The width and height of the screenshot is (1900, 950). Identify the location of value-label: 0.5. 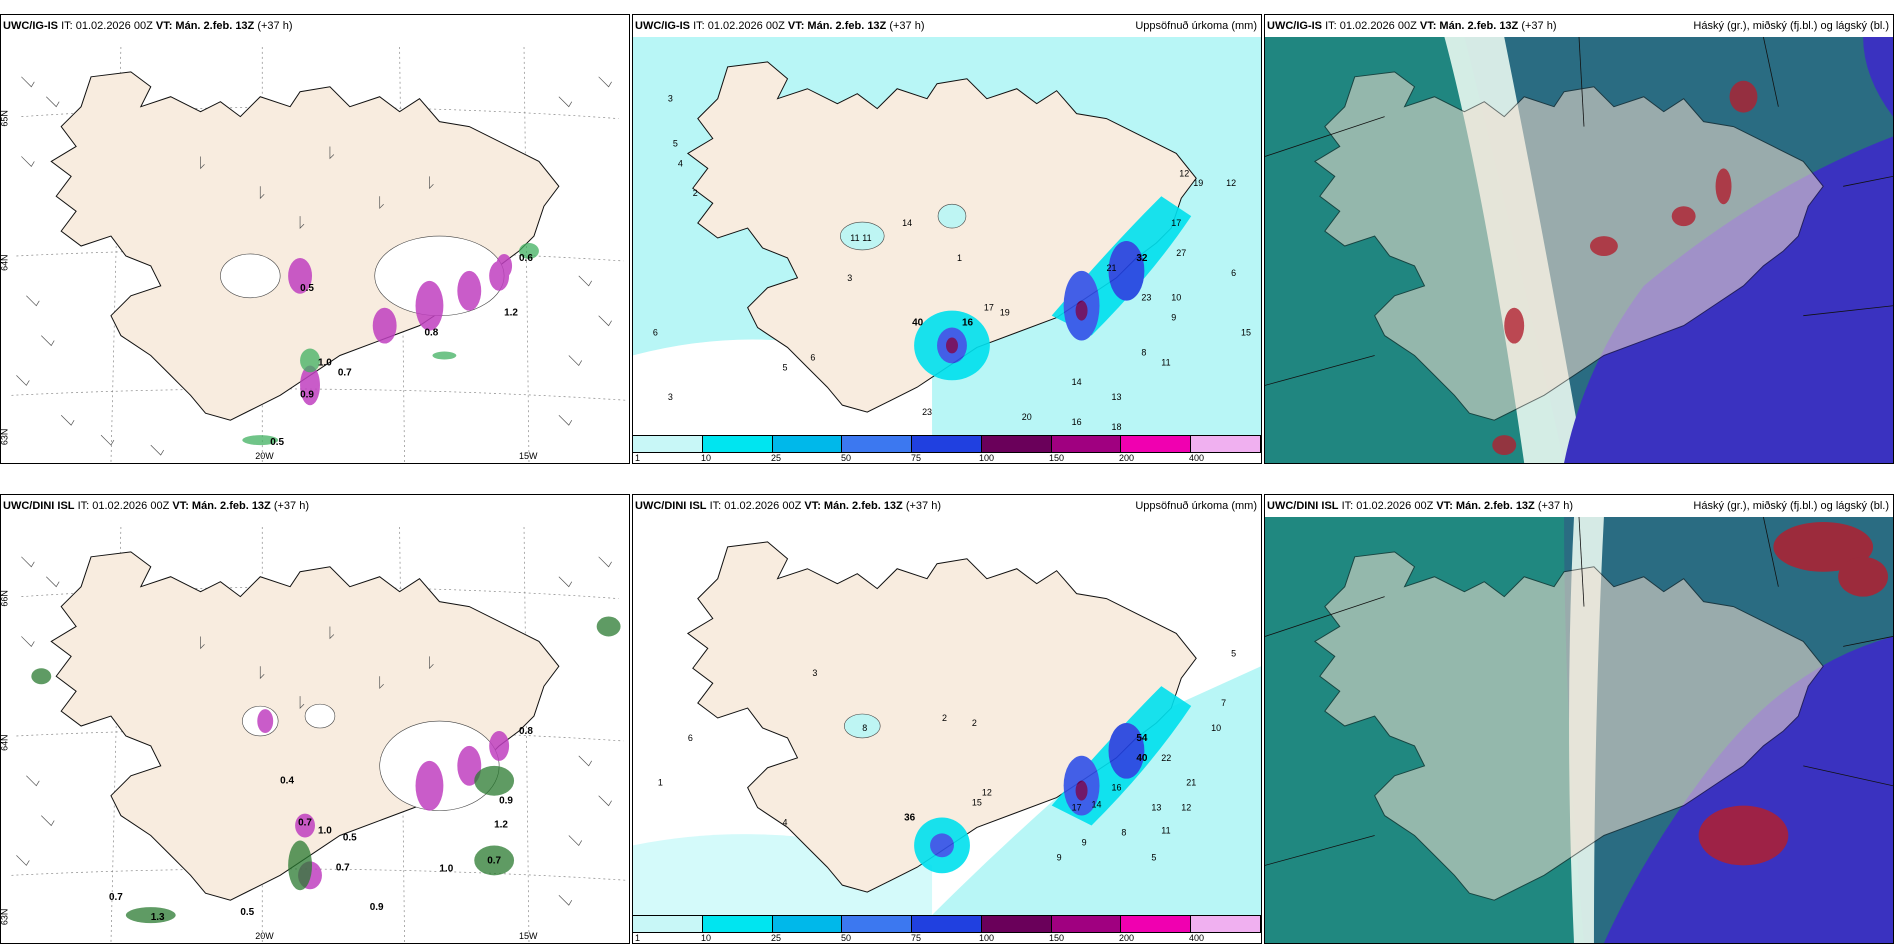
(307, 288).